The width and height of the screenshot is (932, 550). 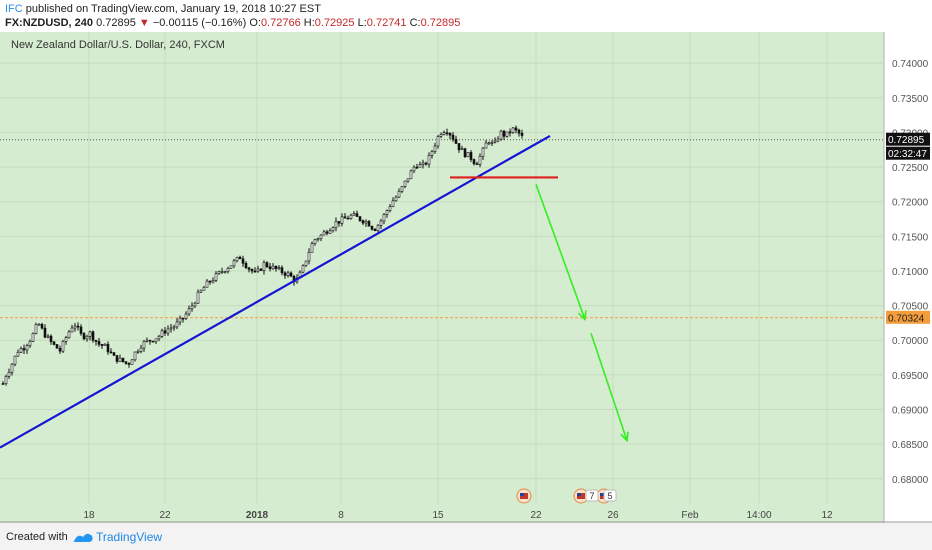 I want to click on y-tick-label: 0.72000, so click(x=910, y=203).